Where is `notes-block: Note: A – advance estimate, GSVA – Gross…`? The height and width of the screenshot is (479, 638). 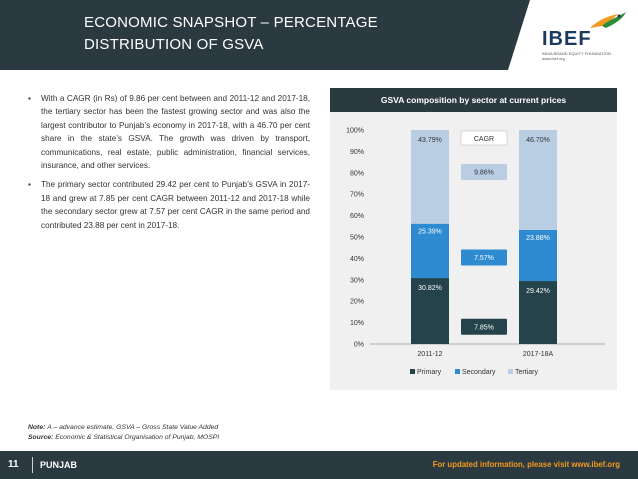 notes-block: Note: A – advance estimate, GSVA – Gross… is located at coordinates (123, 433).